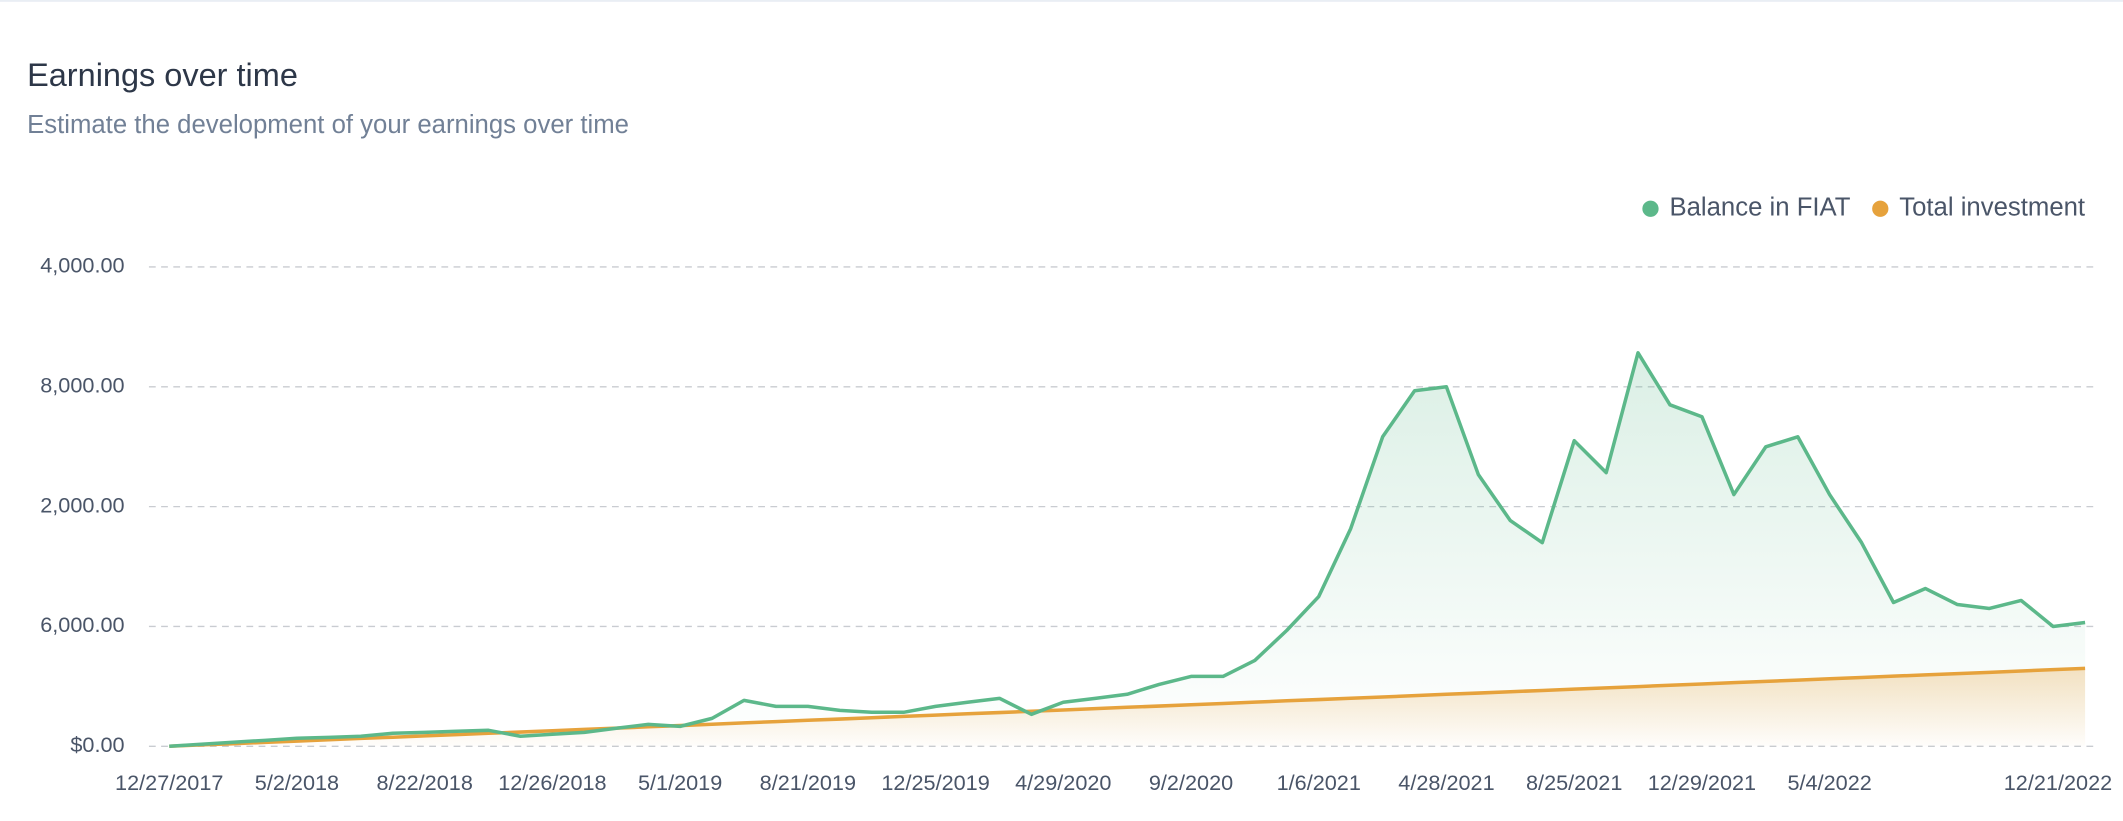  I want to click on x-tick-label: 8/21/2019, so click(808, 782).